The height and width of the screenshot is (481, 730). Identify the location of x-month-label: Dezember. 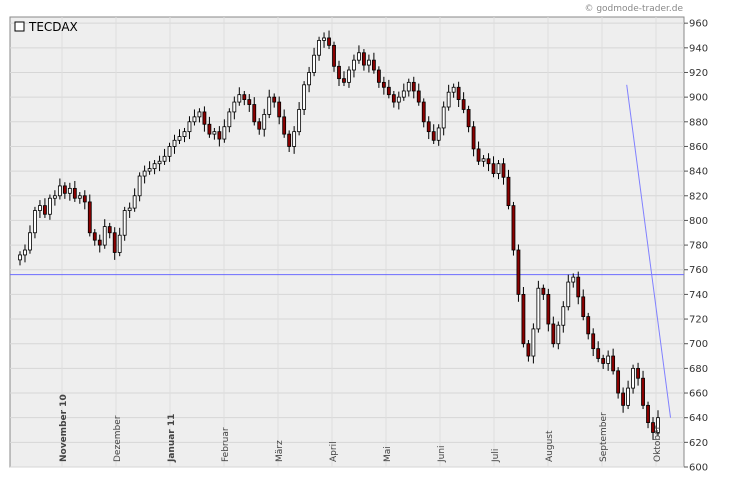
(118, 438).